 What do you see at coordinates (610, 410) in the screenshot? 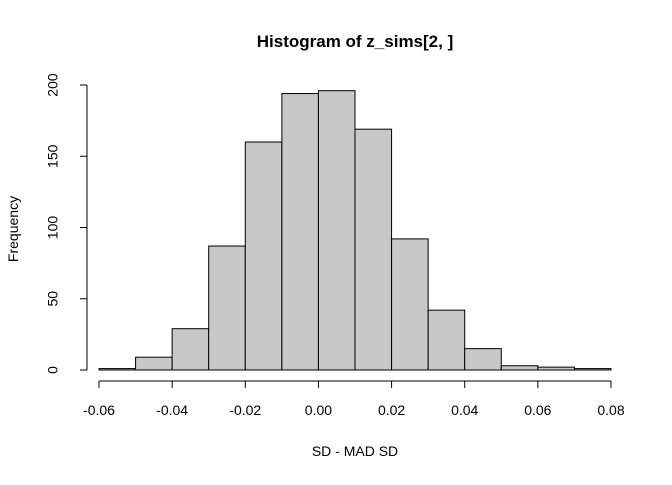
I see `x-tick-label: 0.08` at bounding box center [610, 410].